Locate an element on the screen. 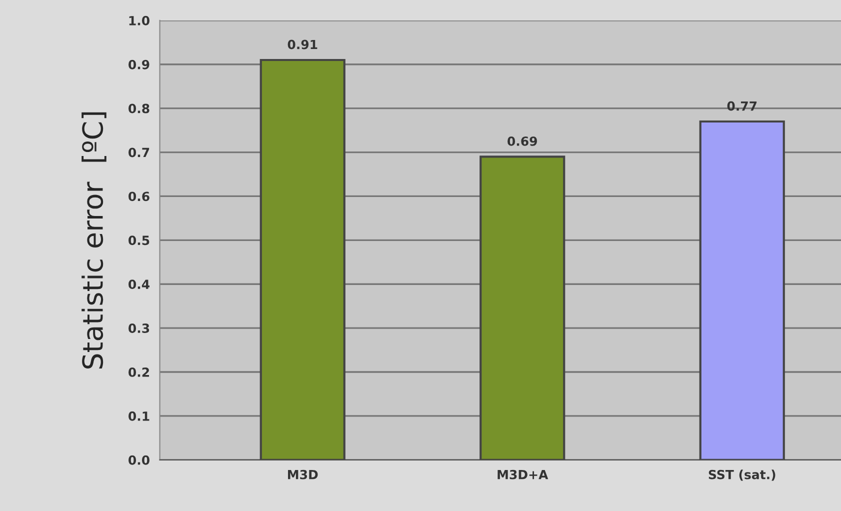 This screenshot has height=511, width=841. y-tick-label: 1.0 is located at coordinates (139, 21).